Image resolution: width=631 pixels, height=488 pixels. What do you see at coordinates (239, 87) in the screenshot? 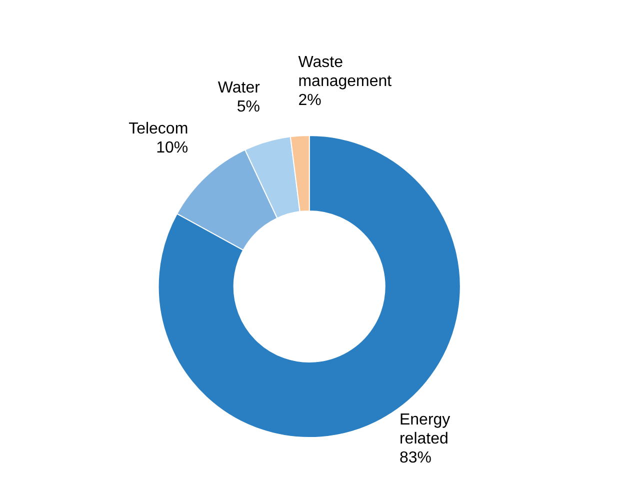
I see `slice-label: Water` at bounding box center [239, 87].